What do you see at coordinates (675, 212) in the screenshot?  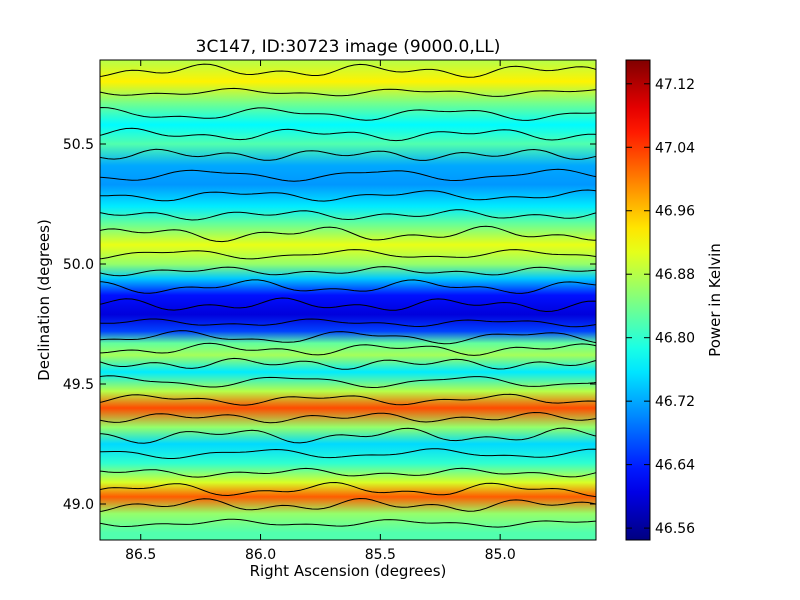 I see `colorbar-tick-label: 46.96` at bounding box center [675, 212].